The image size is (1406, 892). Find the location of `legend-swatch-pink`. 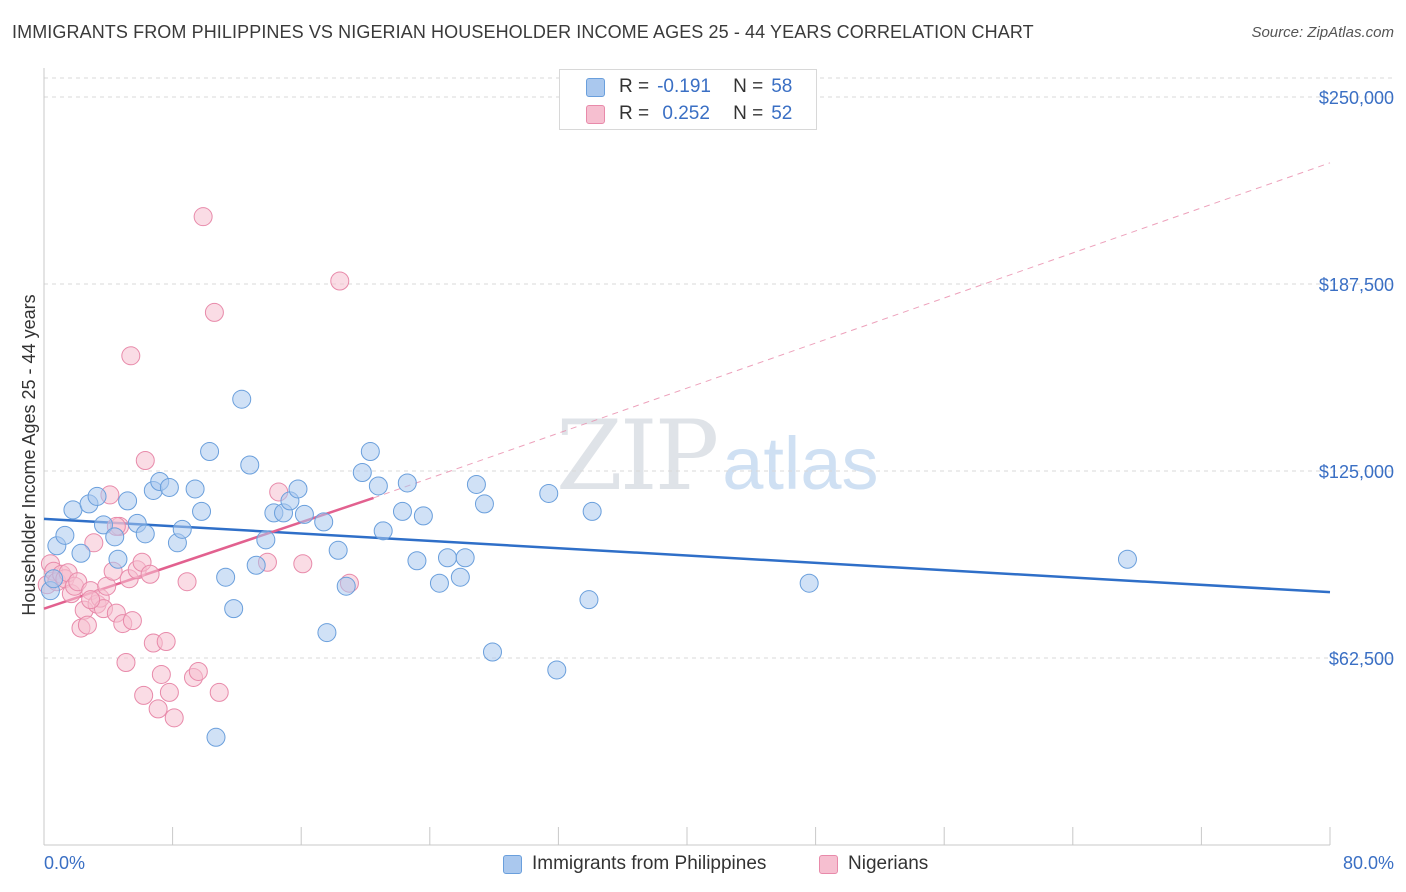

legend-swatch-pink is located at coordinates (595, 114).